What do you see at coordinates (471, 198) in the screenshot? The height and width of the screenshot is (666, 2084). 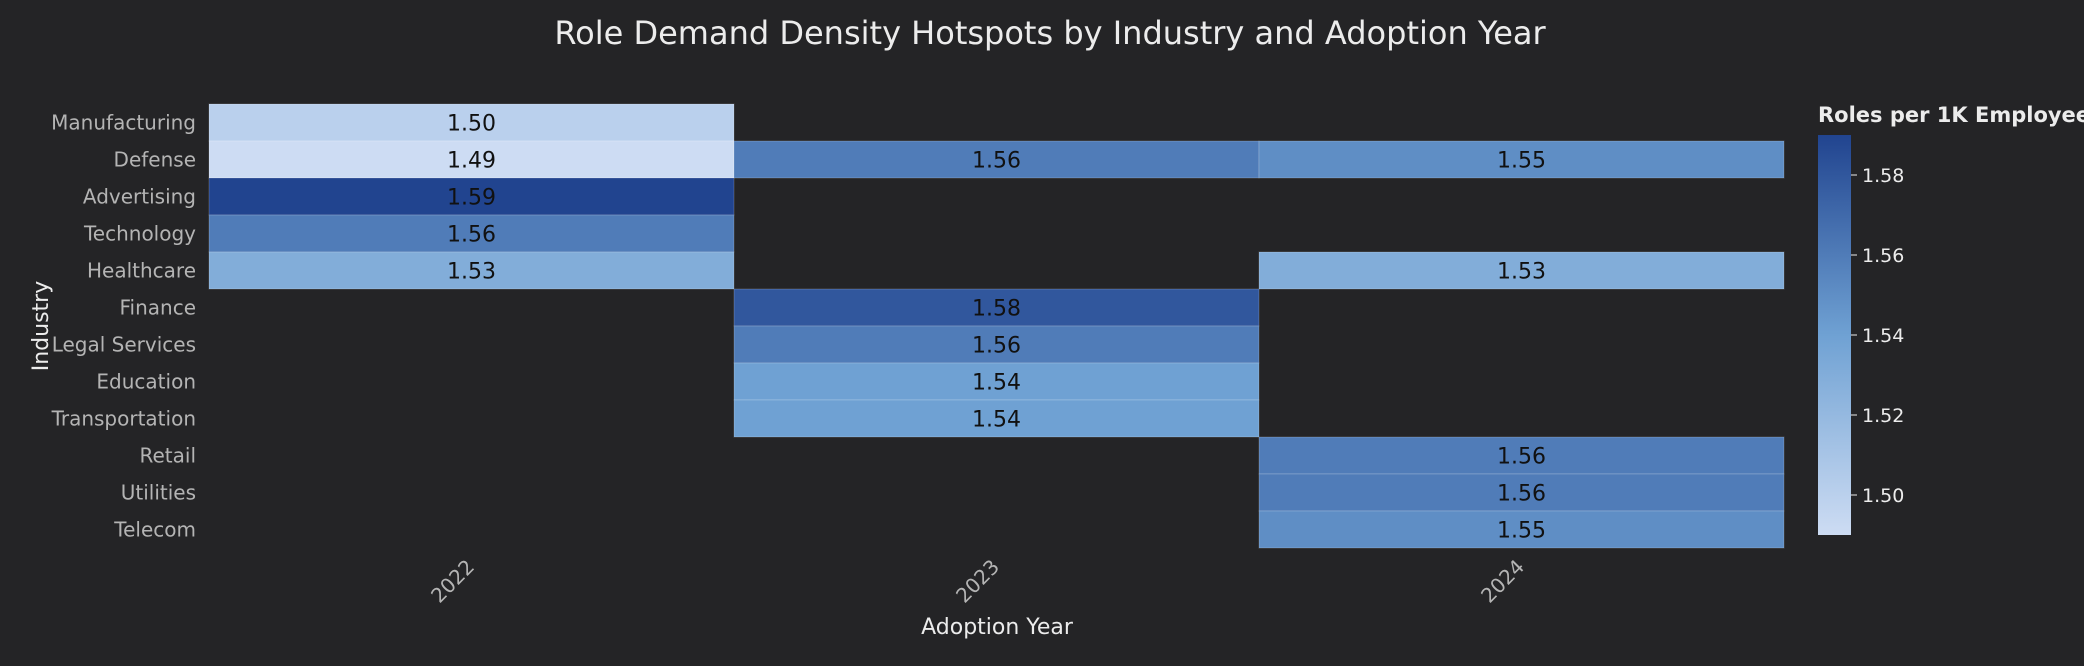 I see `cell-value-label: 1.59` at bounding box center [471, 198].